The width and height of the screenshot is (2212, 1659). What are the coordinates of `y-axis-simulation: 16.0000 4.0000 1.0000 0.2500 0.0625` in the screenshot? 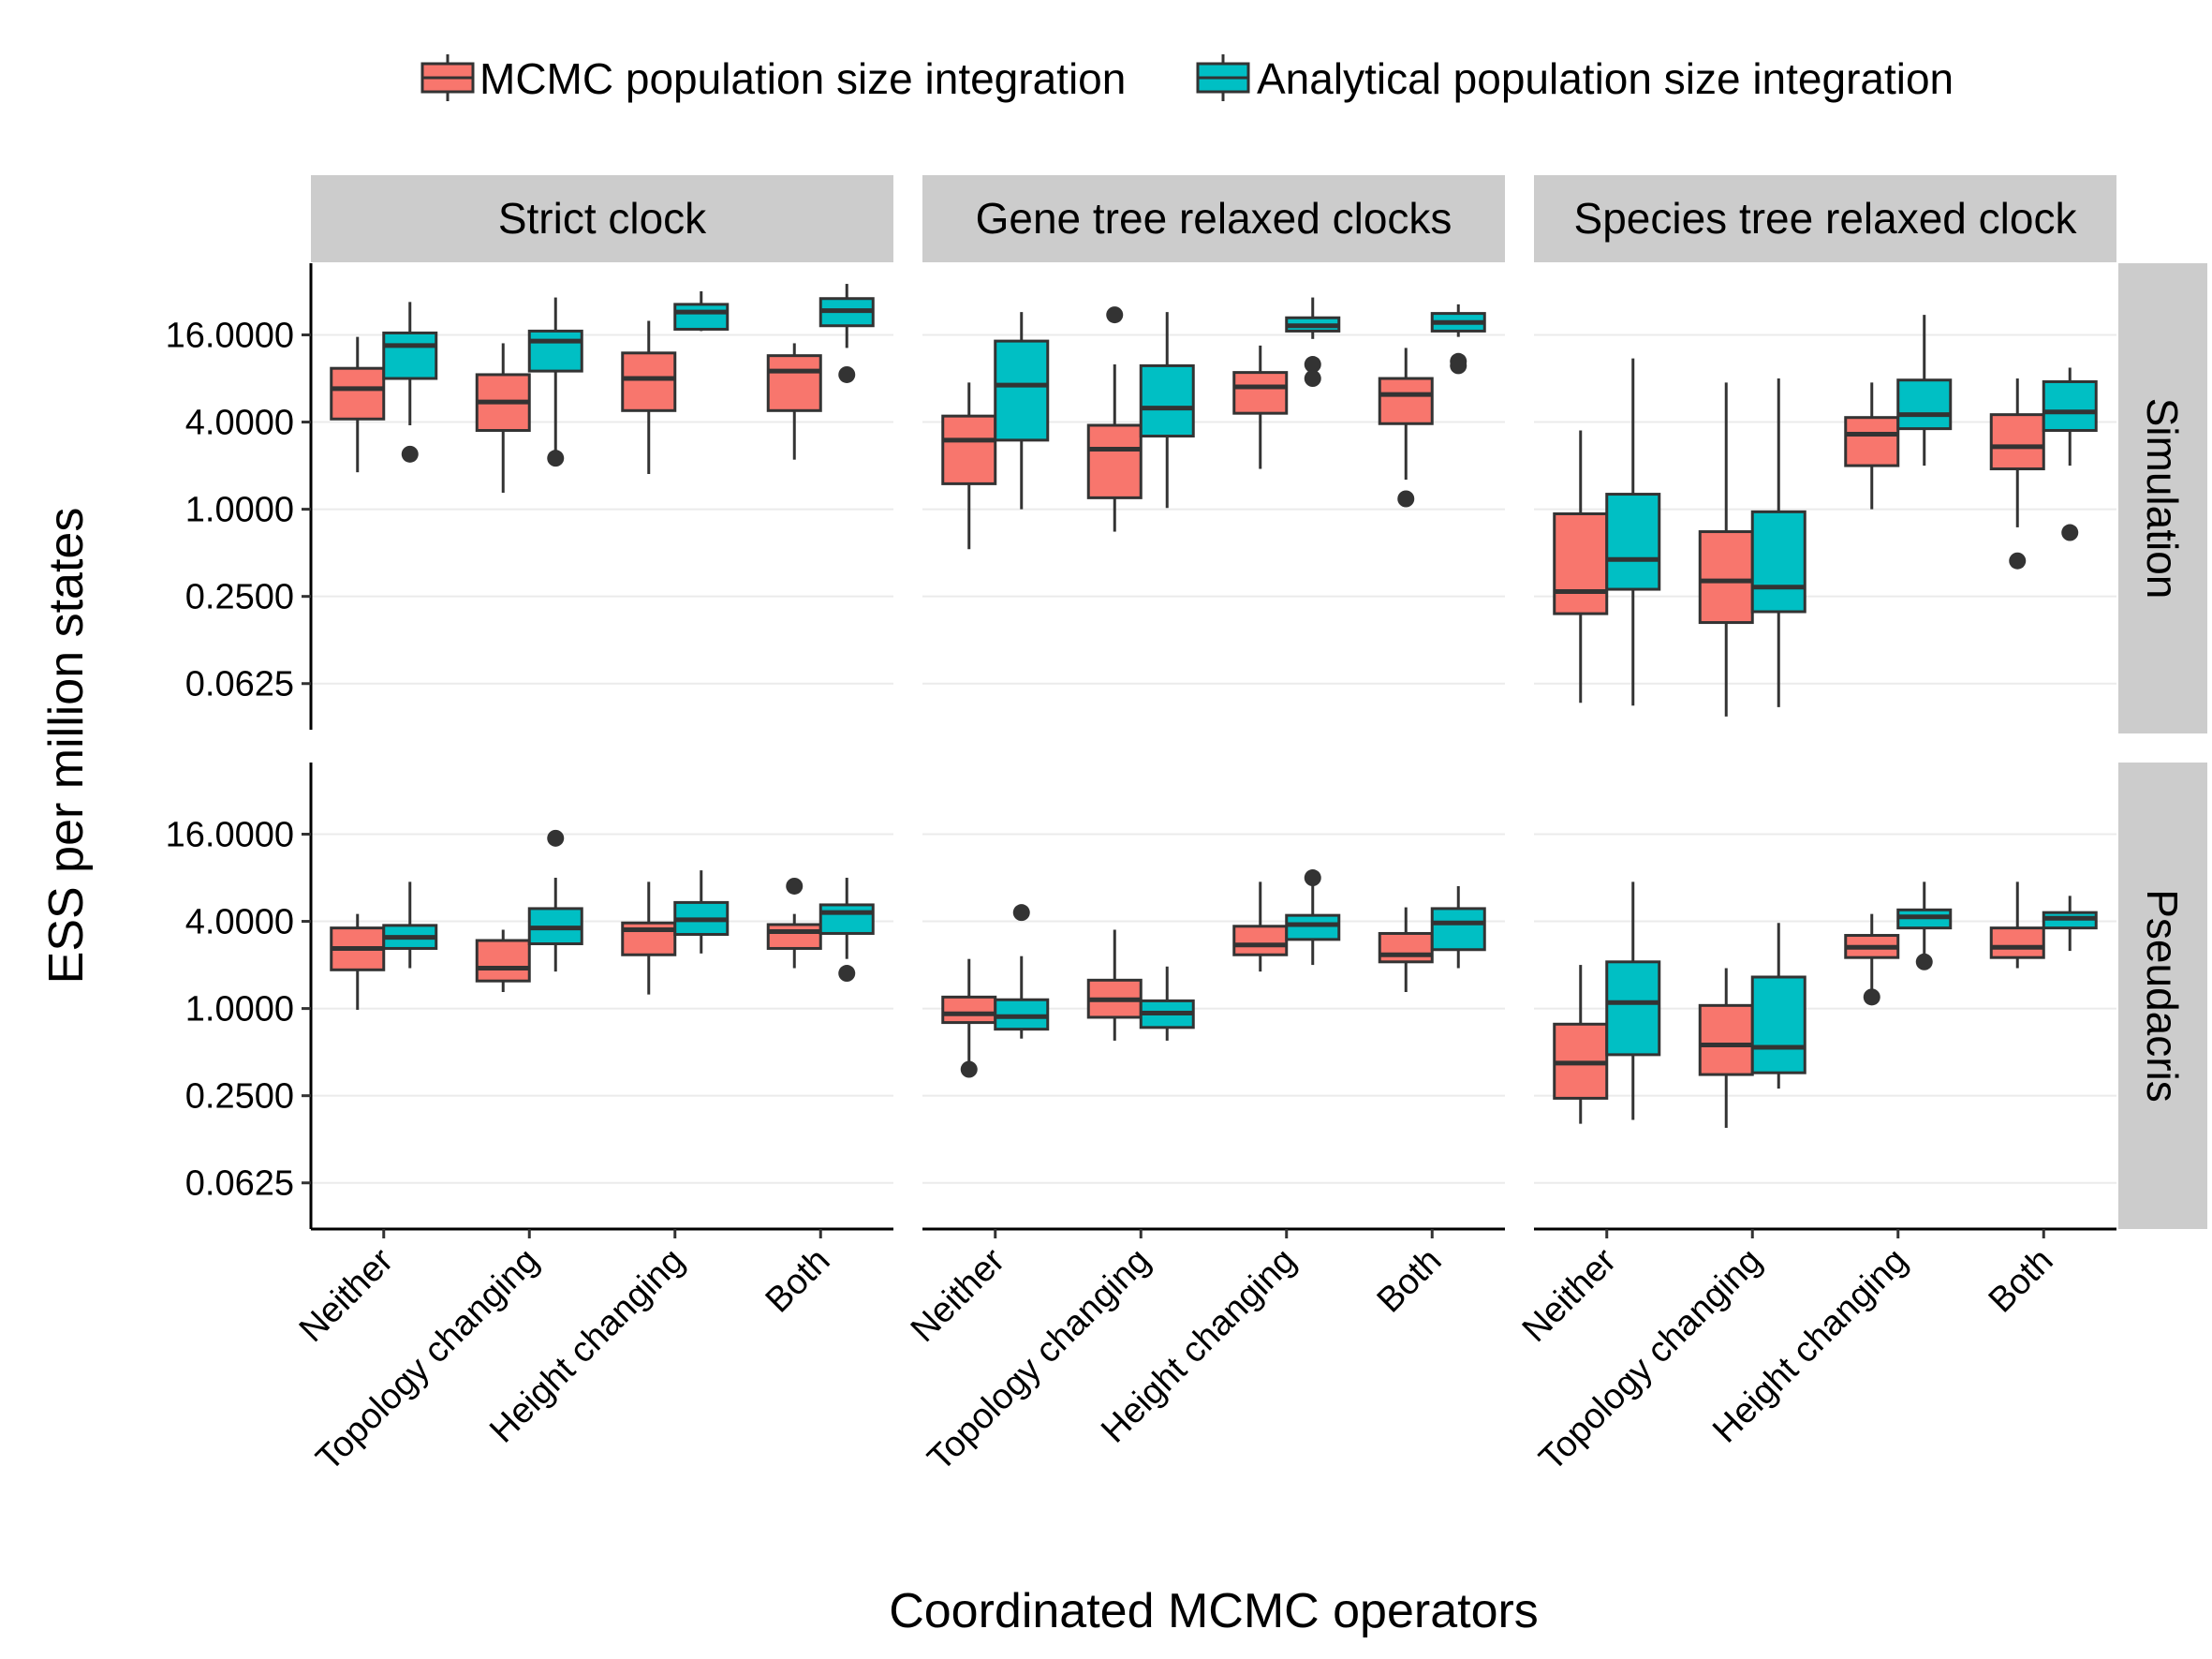 It's located at (239, 497).